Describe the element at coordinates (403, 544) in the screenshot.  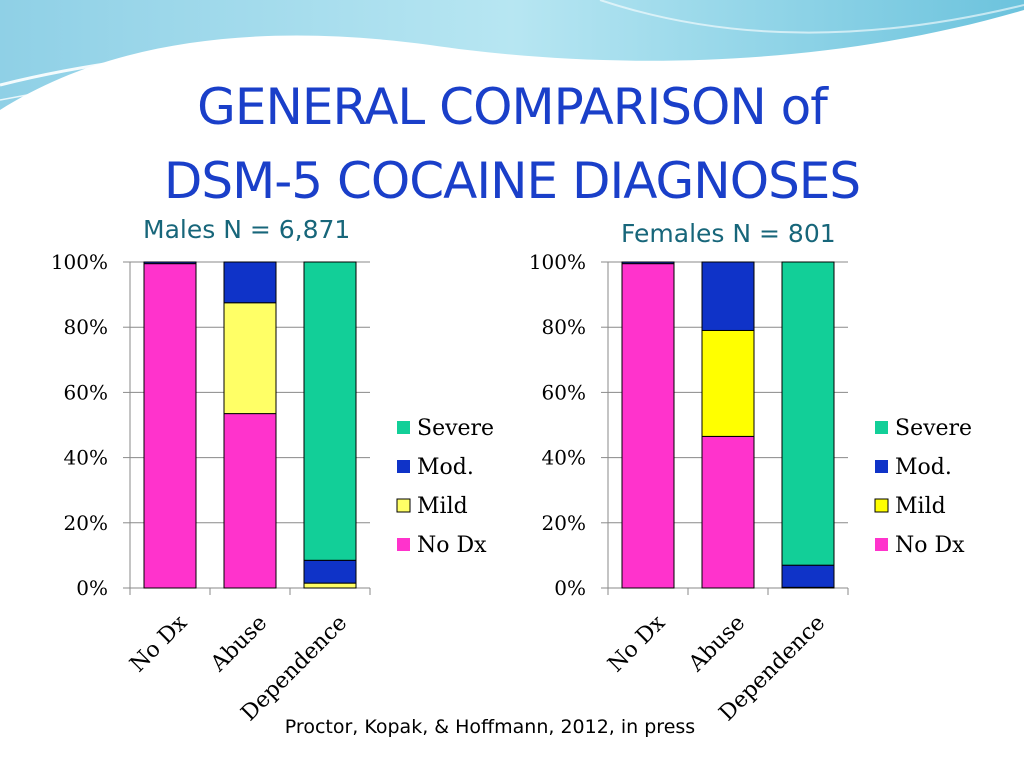
I see `males-legend-swatch-nodx` at that location.